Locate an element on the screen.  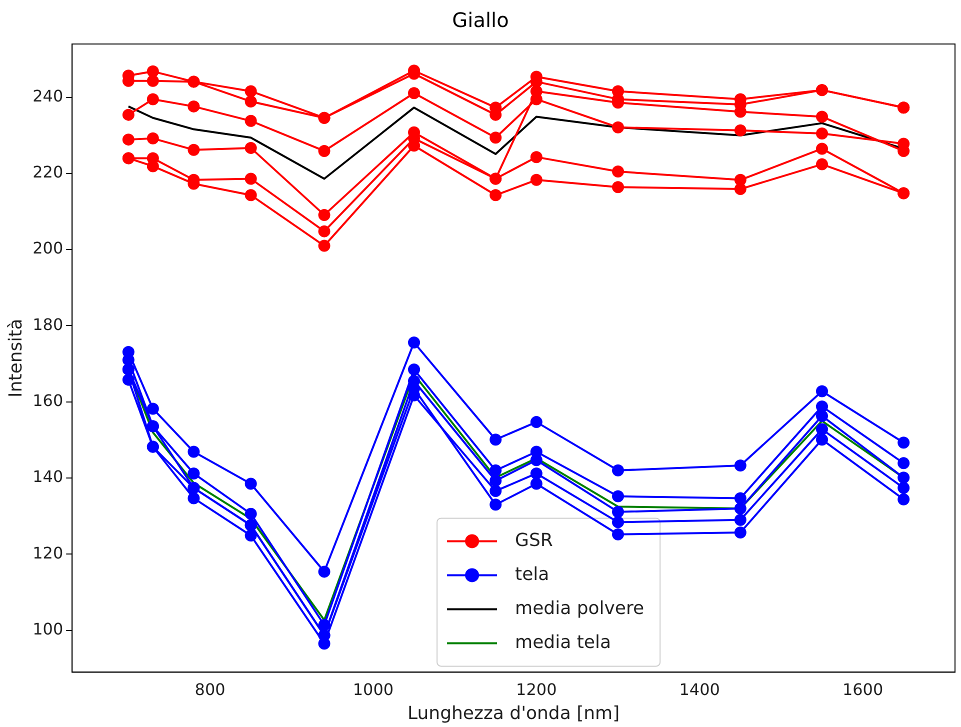
y-tick-label: 140 is located at coordinates (48, 476).